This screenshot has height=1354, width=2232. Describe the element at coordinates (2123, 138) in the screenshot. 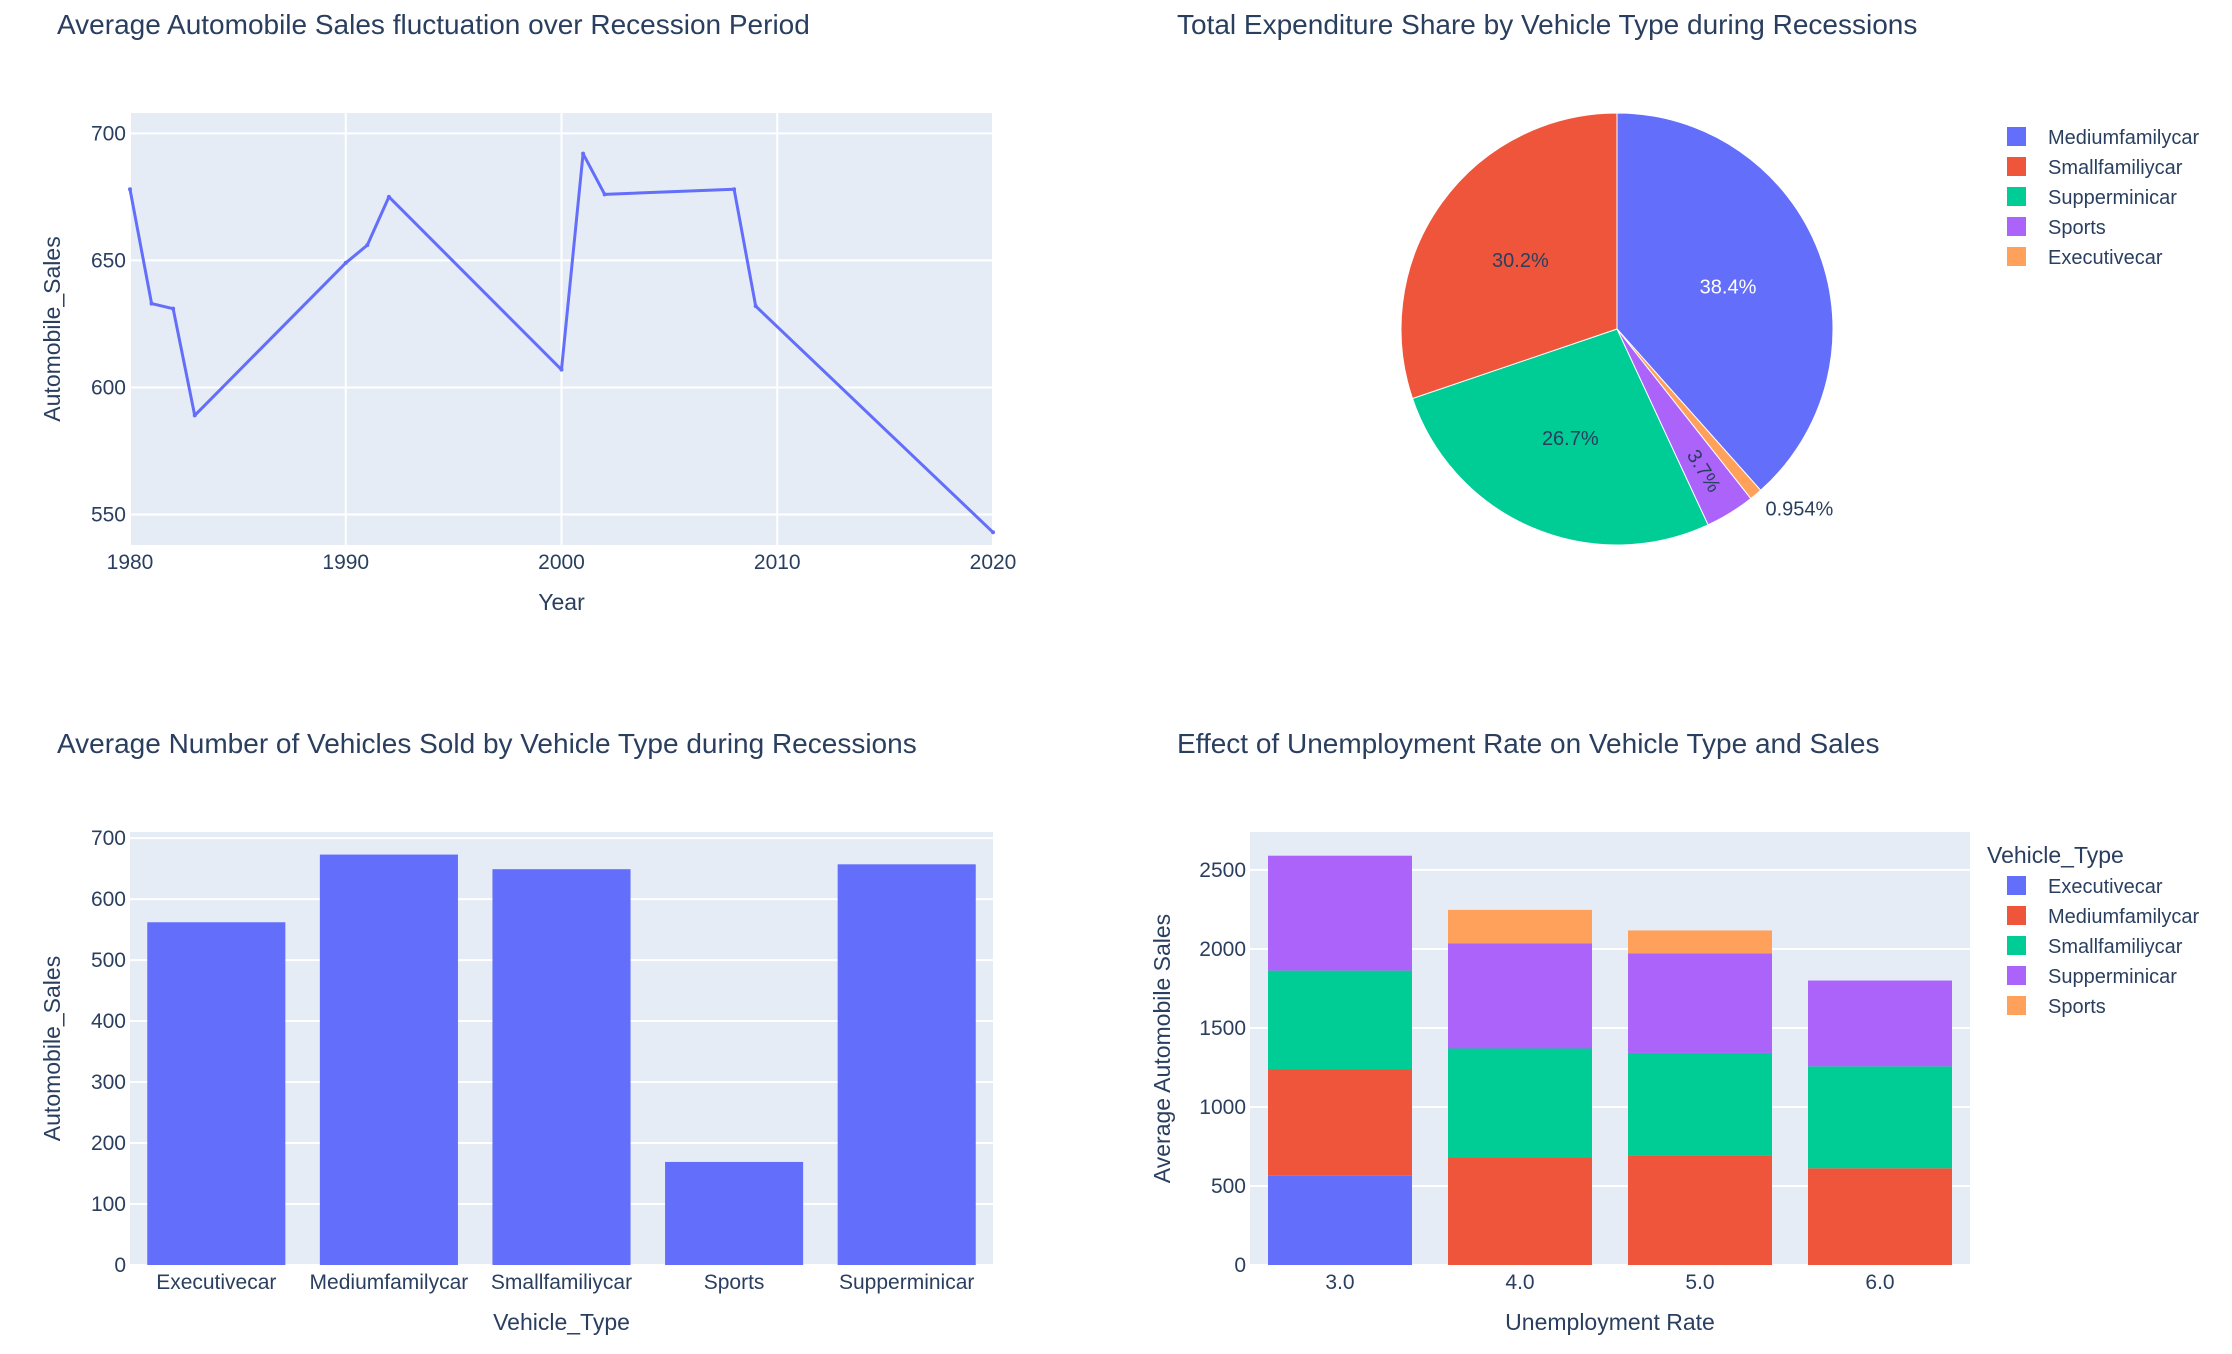

I see `pie-legend-label: Mediumfamilycar` at that location.